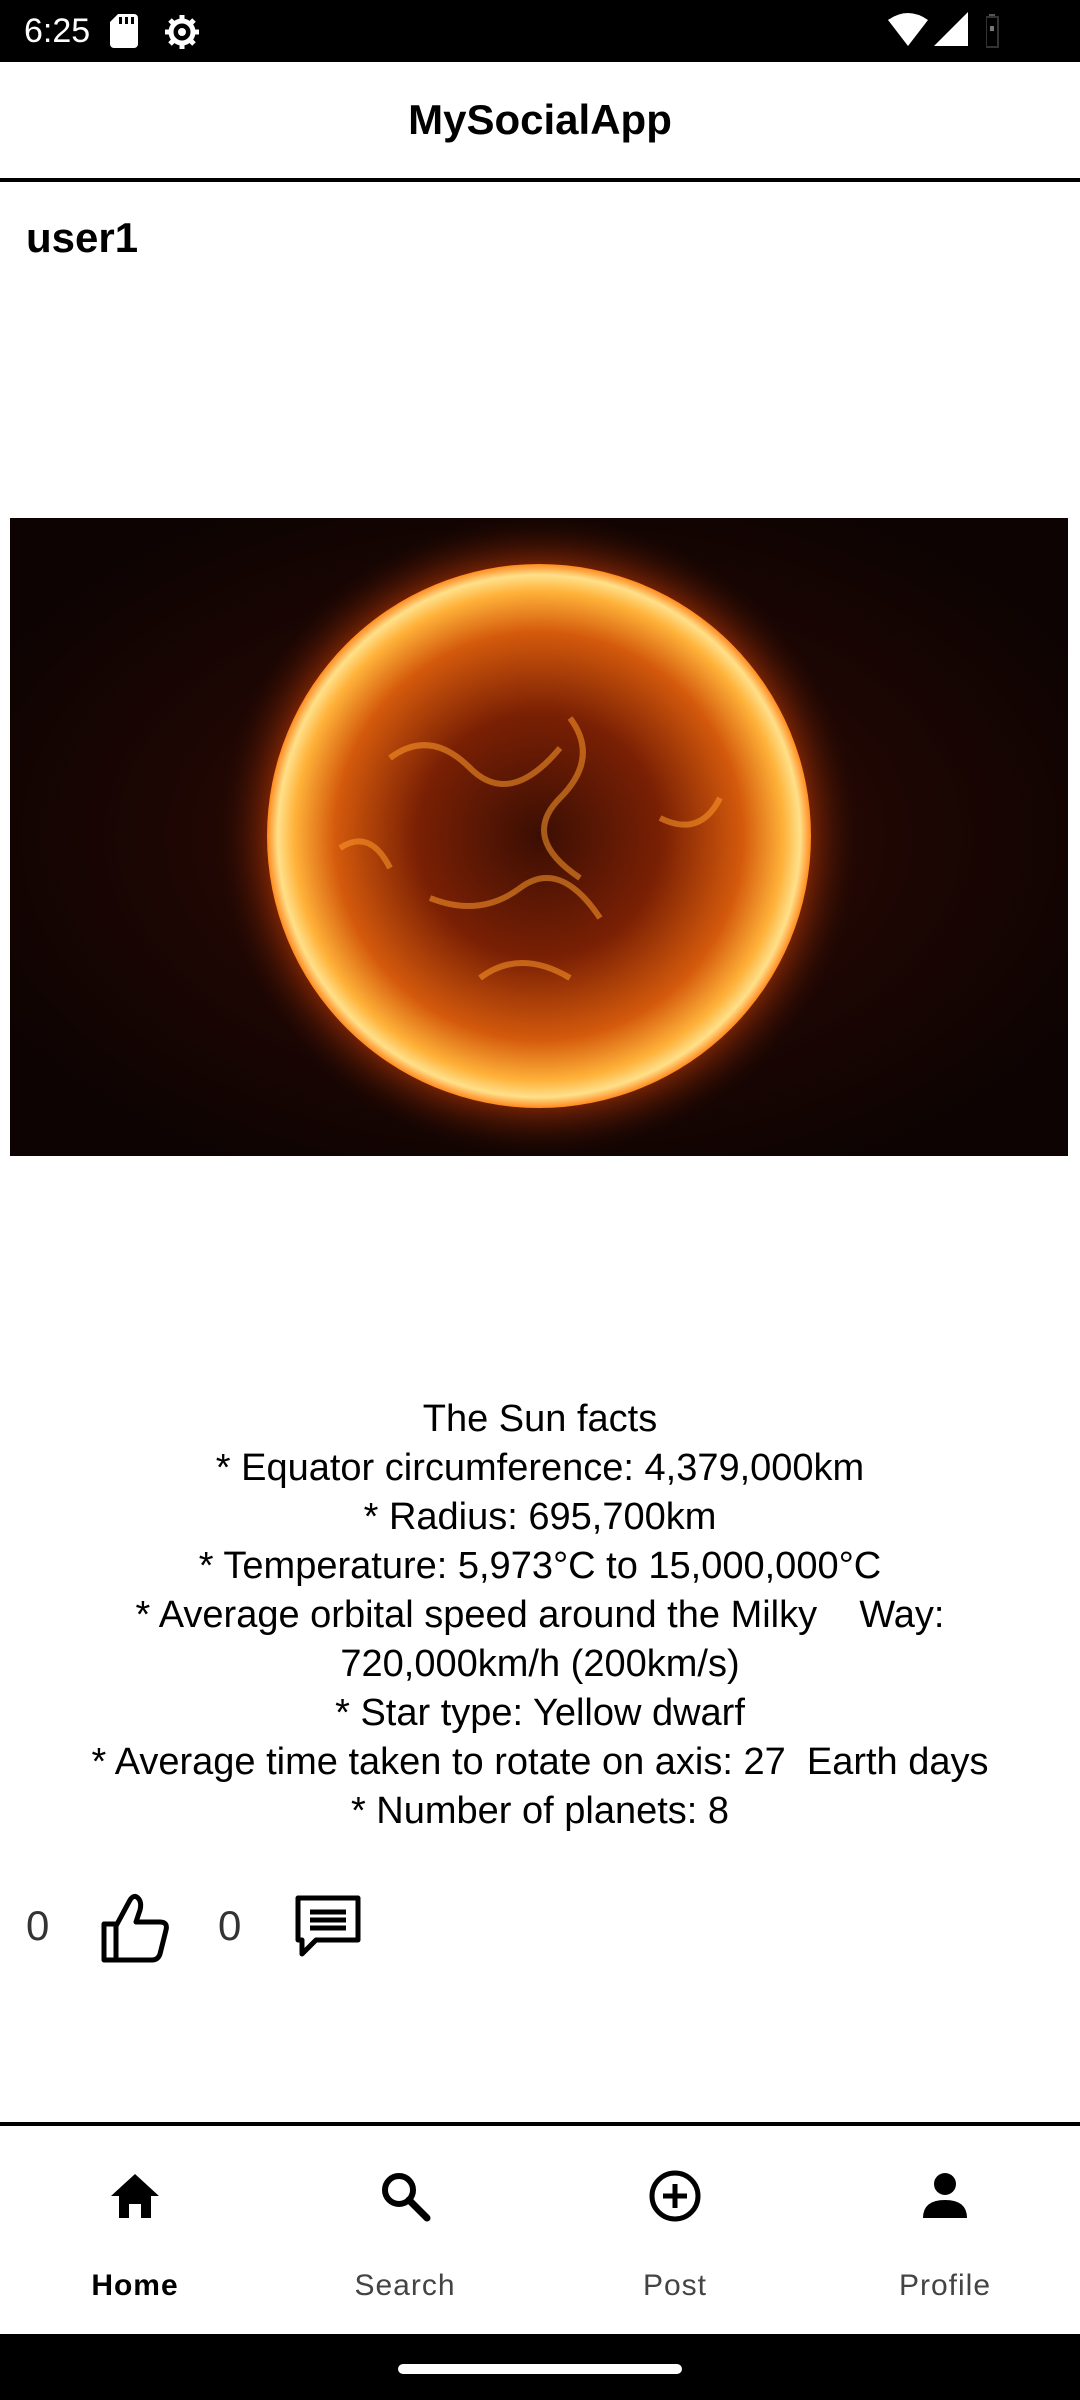 The width and height of the screenshot is (1080, 2400). What do you see at coordinates (540, 1566) in the screenshot?
I see `caption-line: * Temperature: 5,973°C to 15,000,000°C` at bounding box center [540, 1566].